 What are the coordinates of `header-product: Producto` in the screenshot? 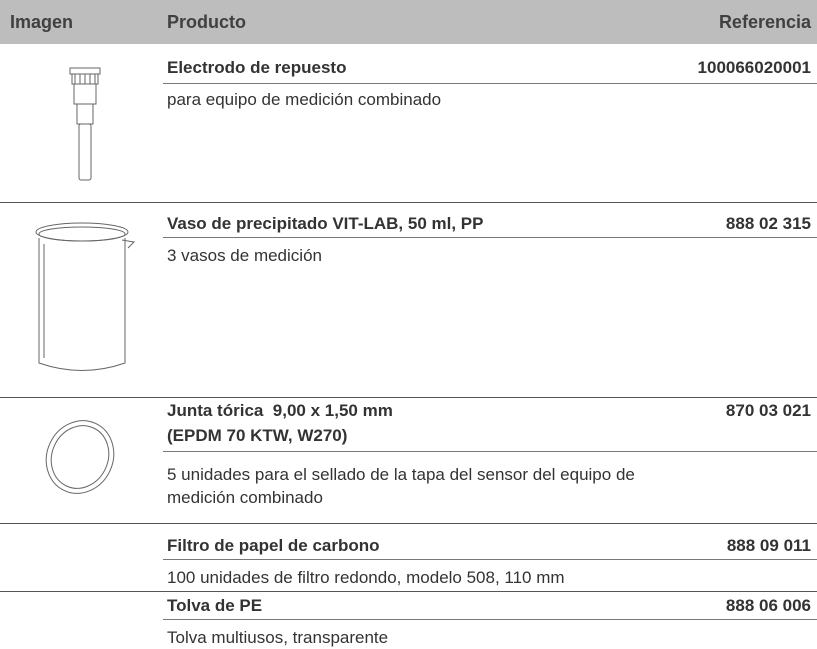 It's located at (206, 22).